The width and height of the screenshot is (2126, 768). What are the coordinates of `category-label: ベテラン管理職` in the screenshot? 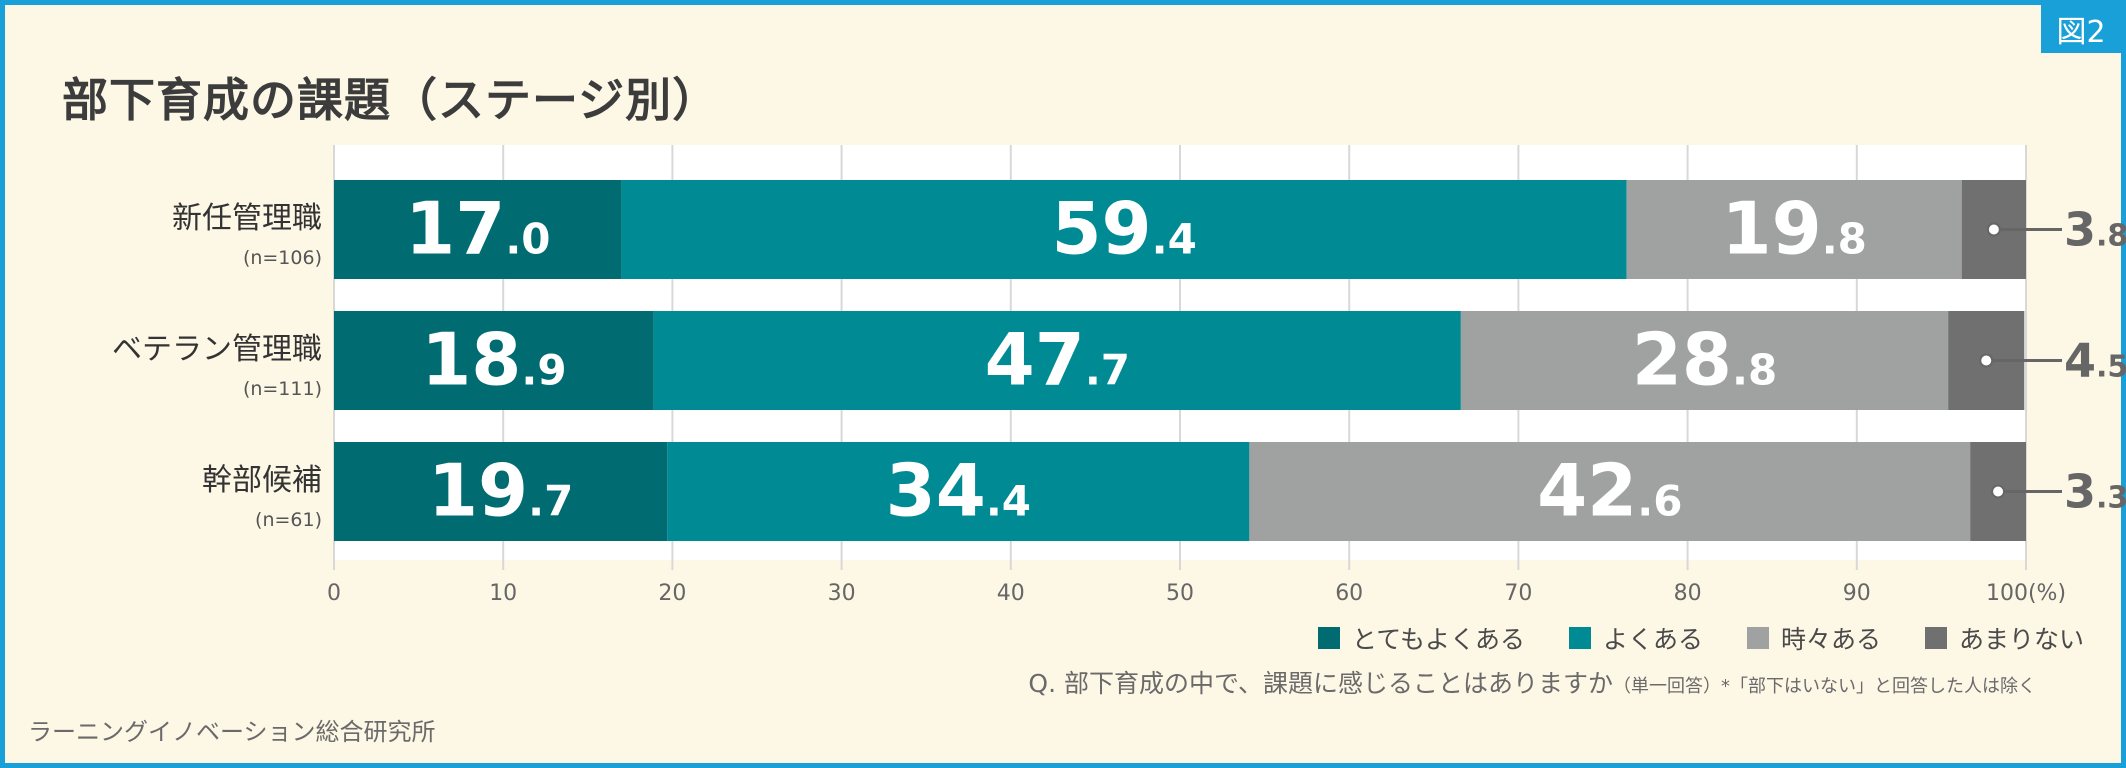 It's located at (217, 349).